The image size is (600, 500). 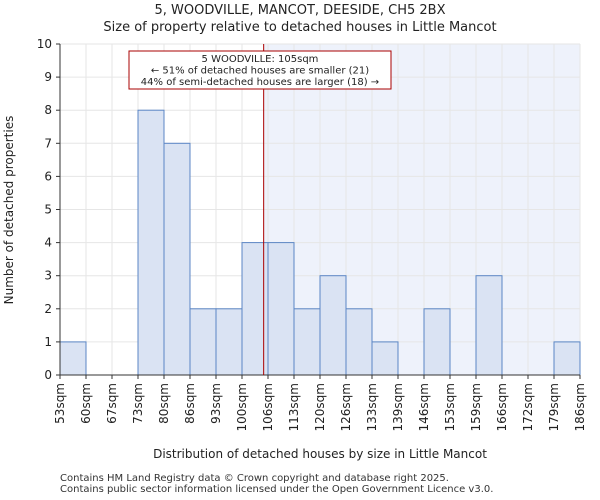 I want to click on x-tick-label: 133sqm, so click(x=372, y=407).